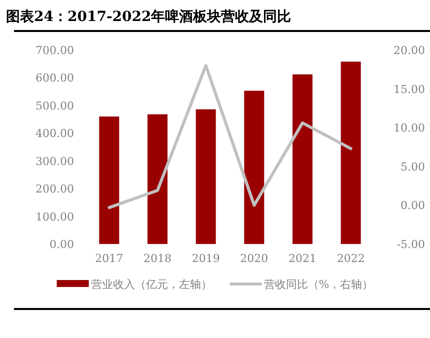 The height and width of the screenshot is (338, 430). Describe the element at coordinates (55, 217) in the screenshot. I see `y-tick-label: 100.00` at that location.